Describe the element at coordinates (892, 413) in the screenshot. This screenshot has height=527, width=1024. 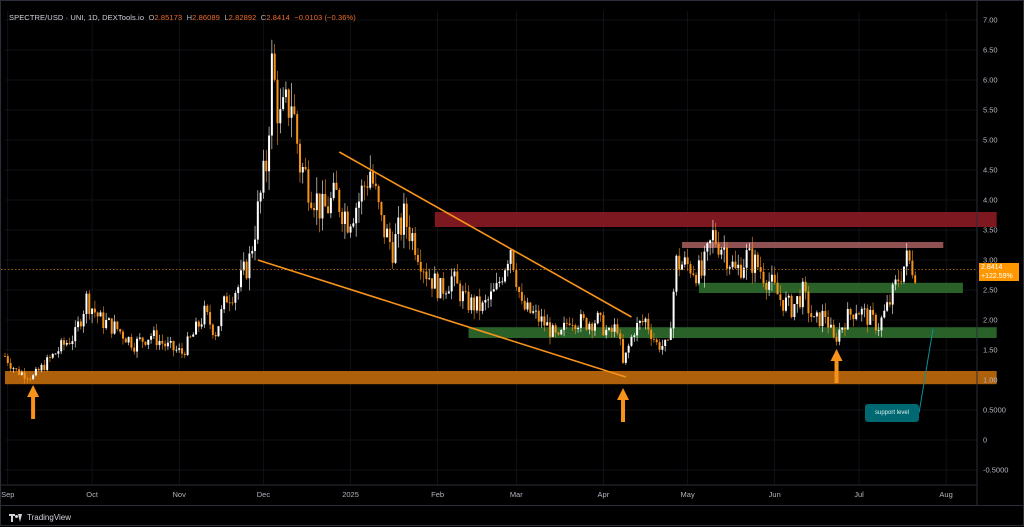
I see `support-level-callout: support level` at that location.